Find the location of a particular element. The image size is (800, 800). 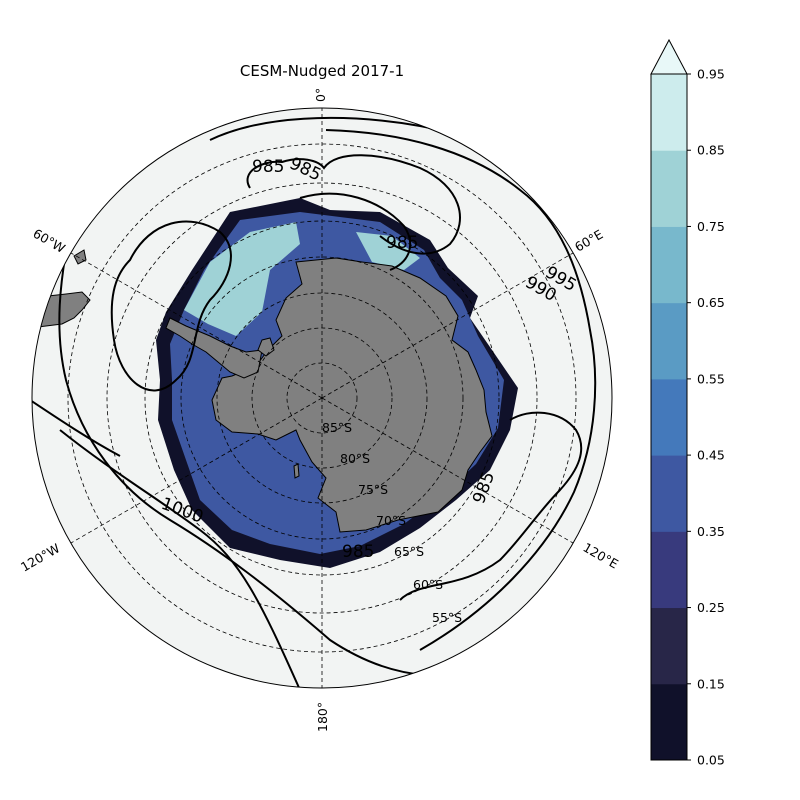

lon-label-60w: 60°W is located at coordinates (49, 241).